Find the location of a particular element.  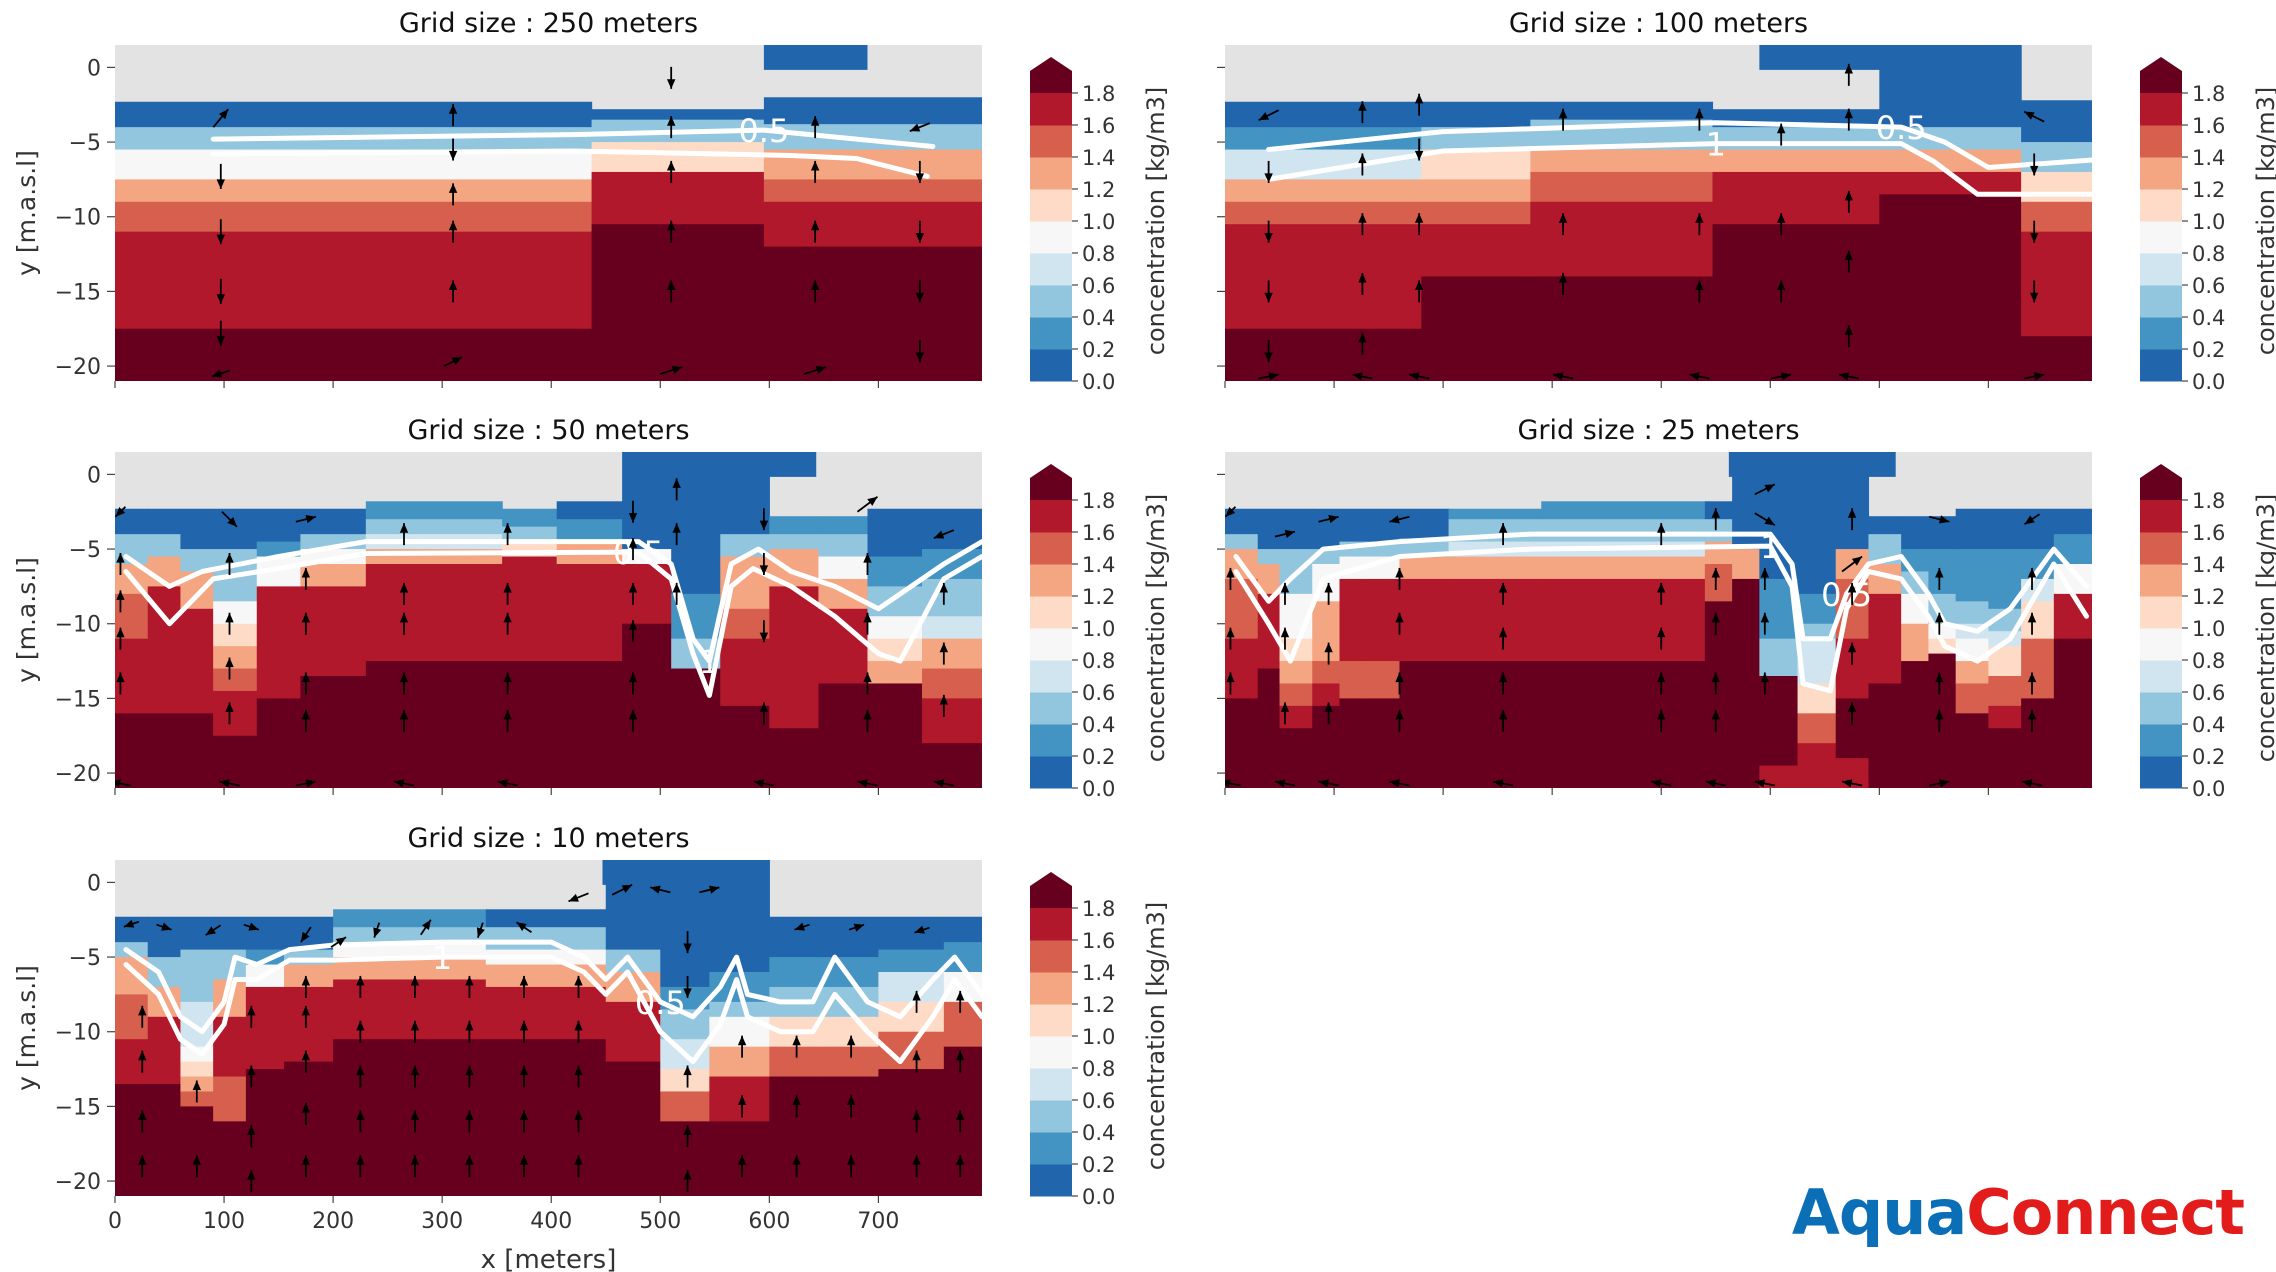

x-tick-label: 700 is located at coordinates (878, 1221).